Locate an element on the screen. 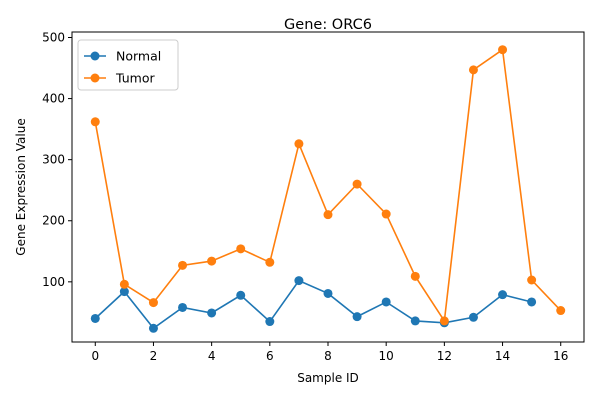  normal-legend-marker is located at coordinates (95, 56).